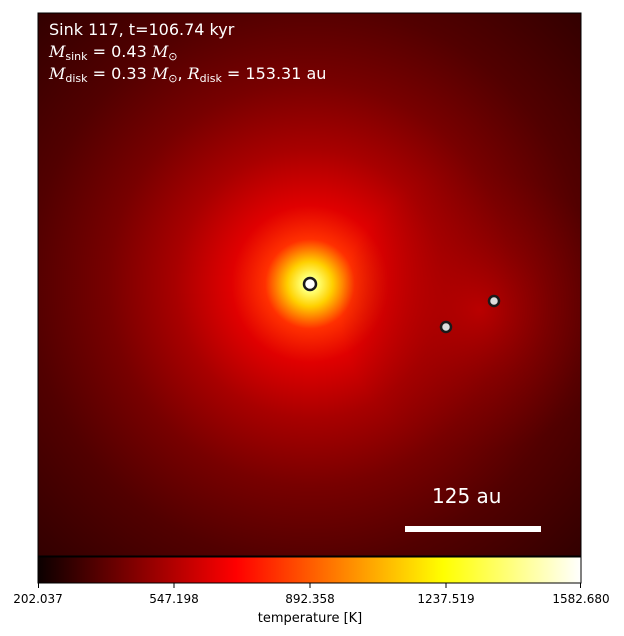  Describe the element at coordinates (173, 78) in the screenshot. I see `solar-symbol-2: ⊙` at that location.